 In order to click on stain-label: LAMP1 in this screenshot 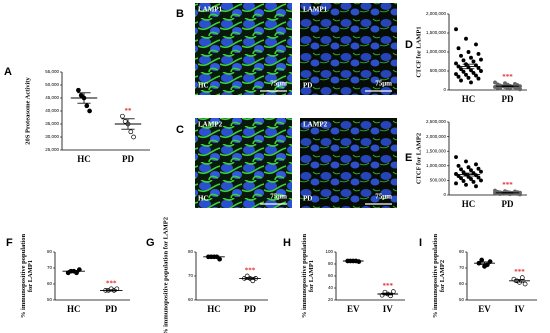, I will do `click(315, 10)`.